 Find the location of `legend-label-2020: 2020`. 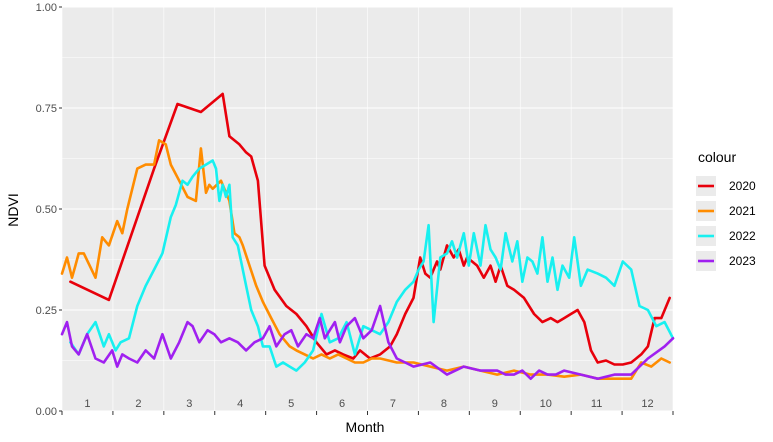

legend-label-2020: 2020 is located at coordinates (742, 186).